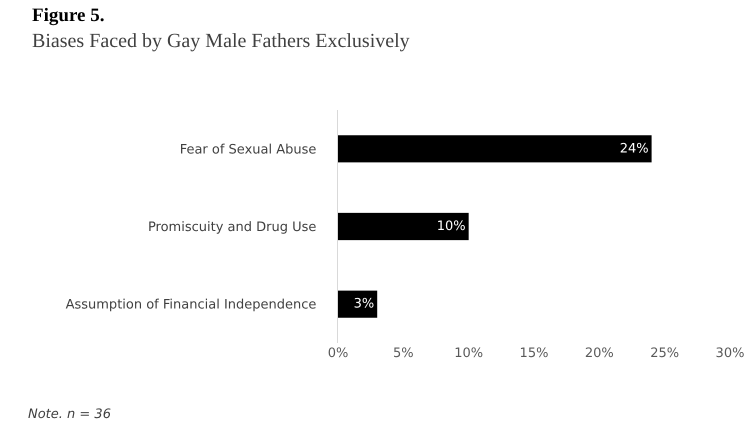 The width and height of the screenshot is (756, 438). Describe the element at coordinates (248, 150) in the screenshot. I see `y-tick-label: Fear of Sexual Abuse` at that location.